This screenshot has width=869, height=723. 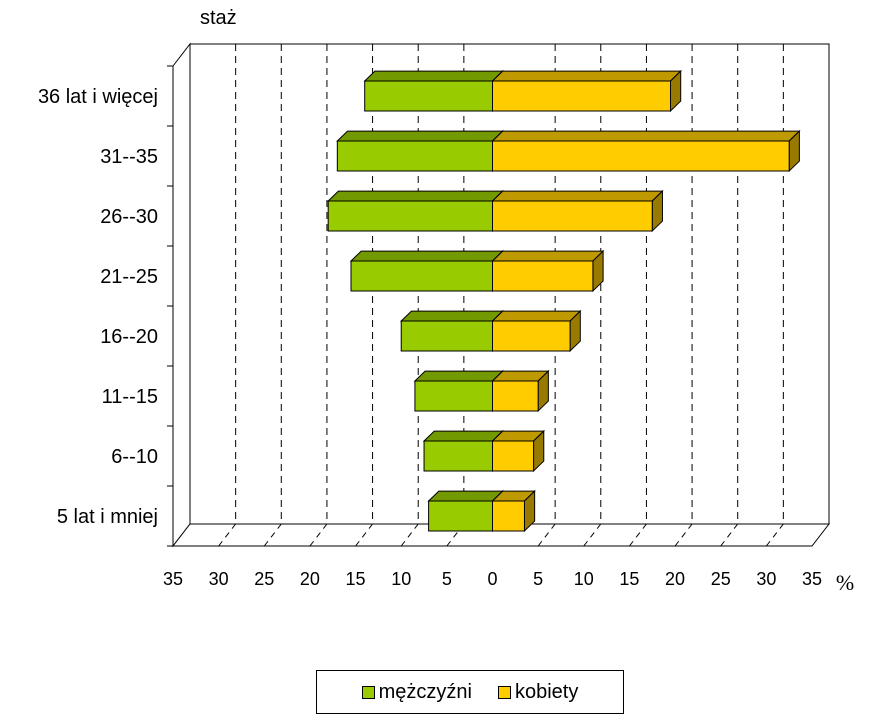 I want to click on bar-men-5-front, so click(x=410, y=216).